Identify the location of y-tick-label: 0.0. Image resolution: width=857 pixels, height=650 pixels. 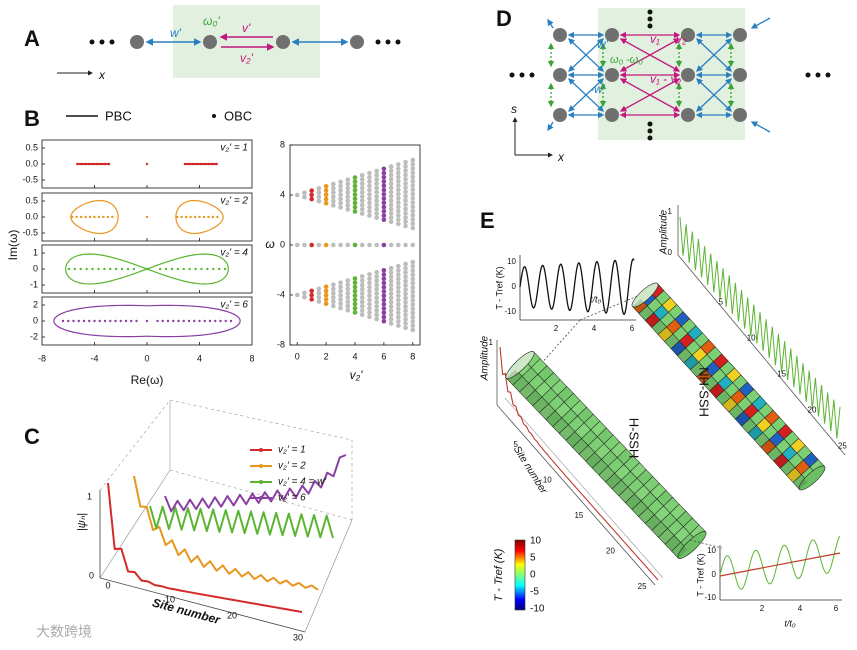
(31, 216).